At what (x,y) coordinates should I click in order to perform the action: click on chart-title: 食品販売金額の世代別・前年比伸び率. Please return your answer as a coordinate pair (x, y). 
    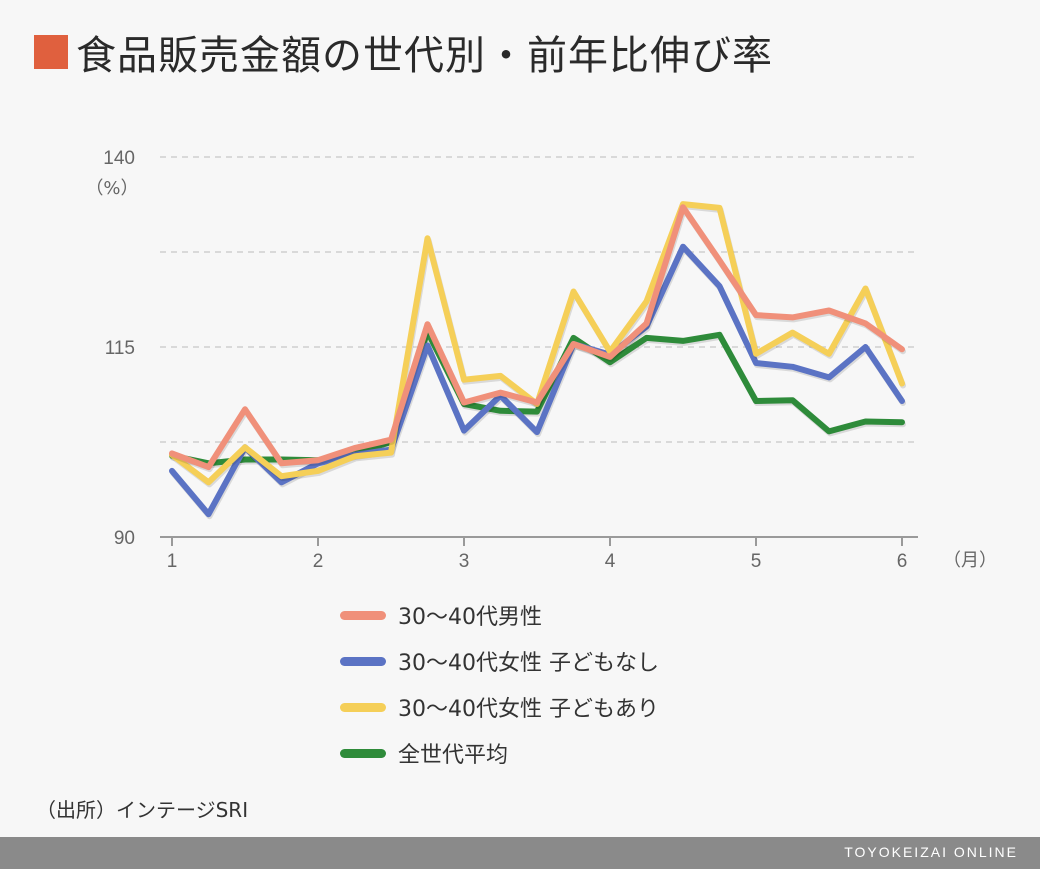
    Looking at the image, I should click on (424, 56).